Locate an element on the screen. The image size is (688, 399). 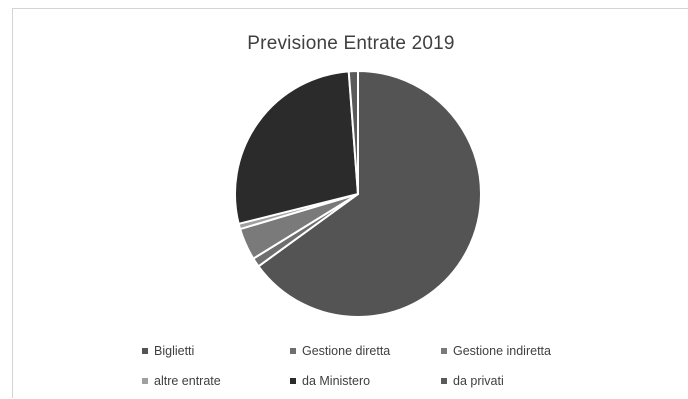
legend-item-altre-entrate: altre entrate is located at coordinates (181, 381).